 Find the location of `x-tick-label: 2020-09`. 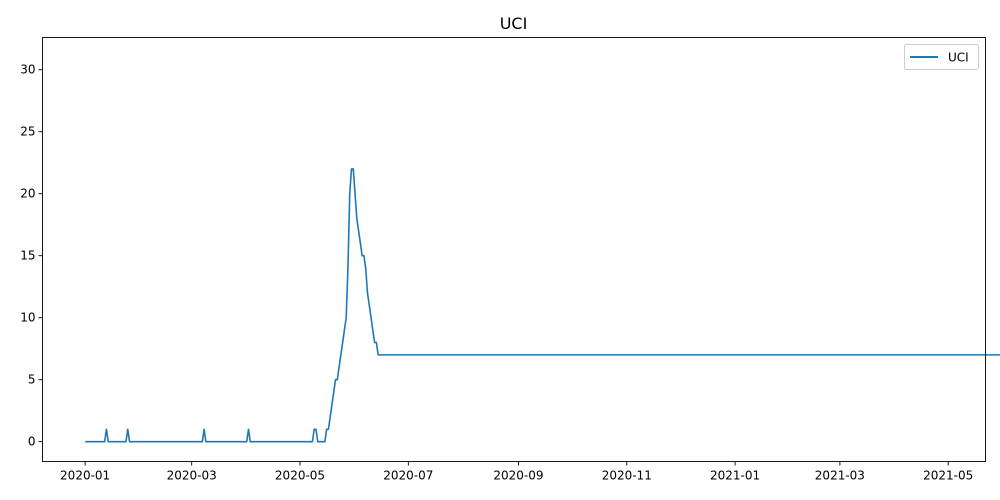

x-tick-label: 2020-09 is located at coordinates (518, 476).